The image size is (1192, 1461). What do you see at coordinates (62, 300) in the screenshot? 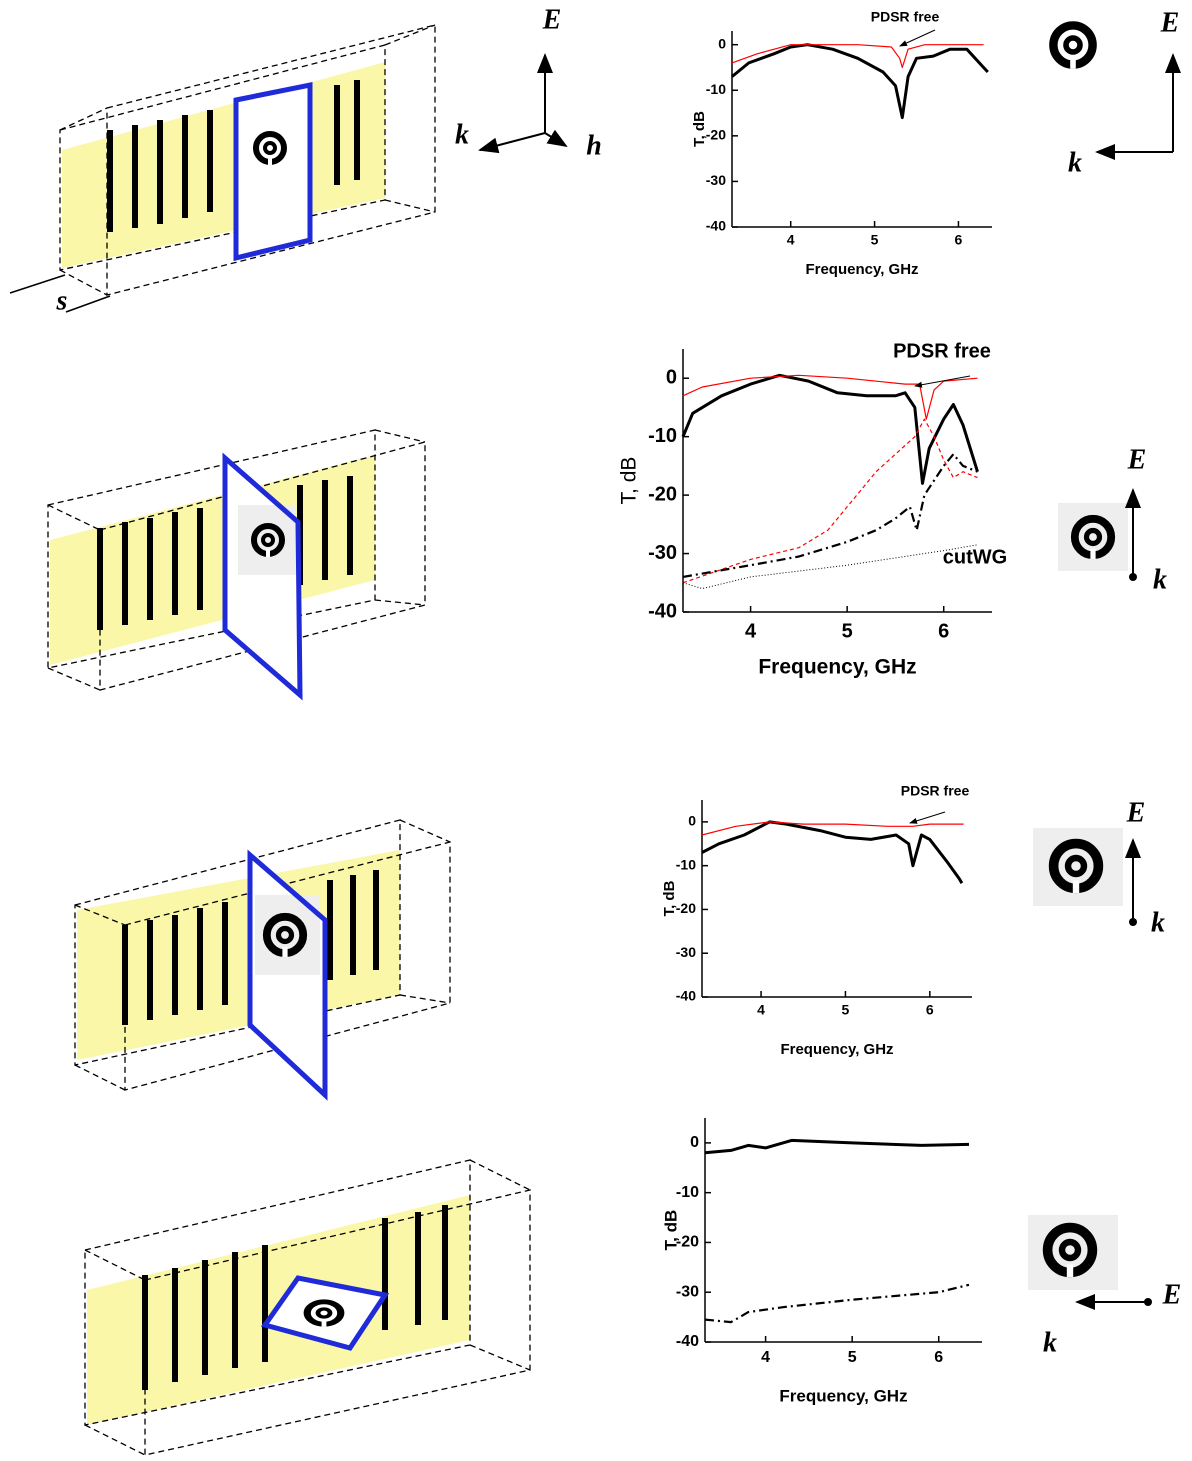
I see `gap-label: s` at bounding box center [62, 300].